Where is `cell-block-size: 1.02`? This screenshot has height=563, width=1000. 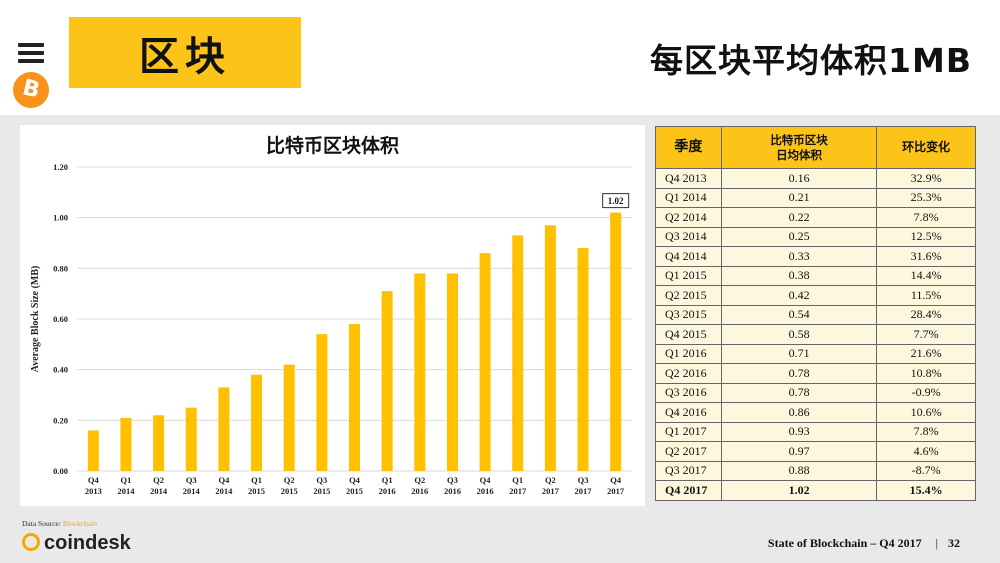 cell-block-size: 1.02 is located at coordinates (799, 490).